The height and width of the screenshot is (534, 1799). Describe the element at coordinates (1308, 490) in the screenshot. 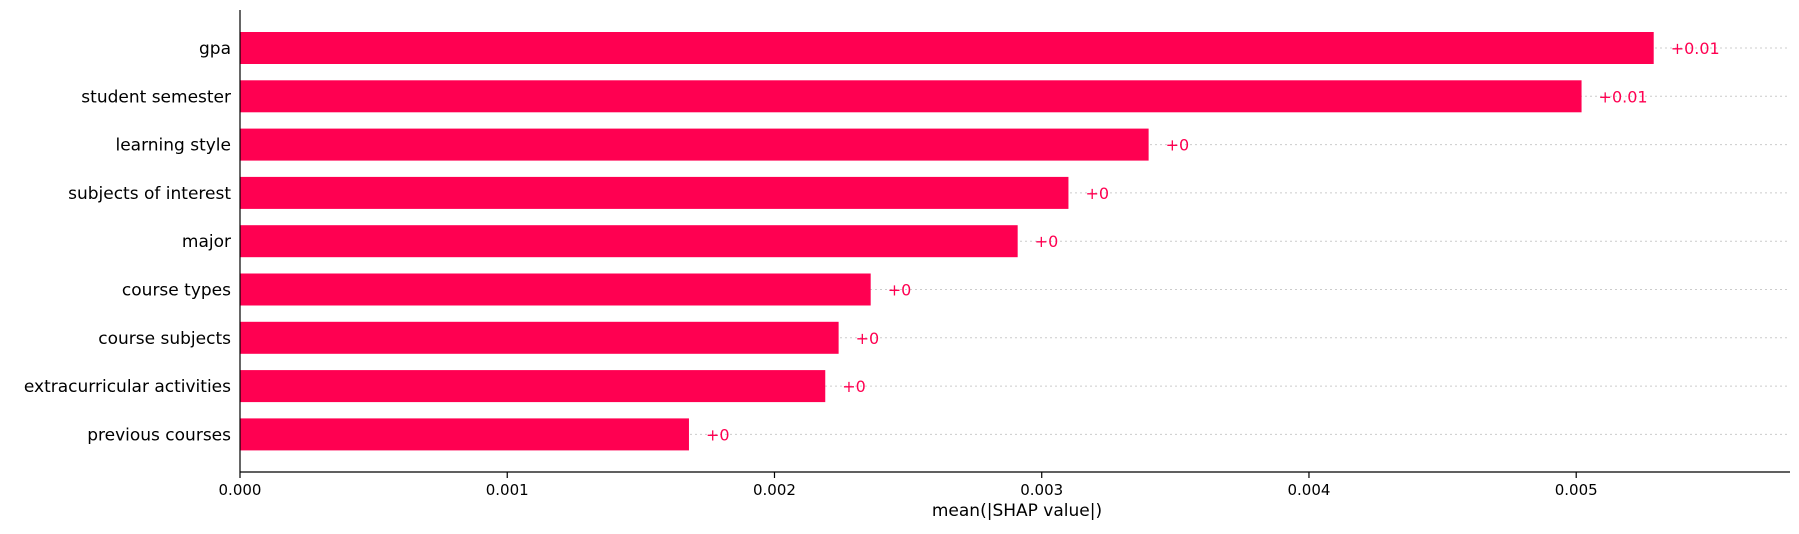

I see `x-tick-label: 0.004` at that location.